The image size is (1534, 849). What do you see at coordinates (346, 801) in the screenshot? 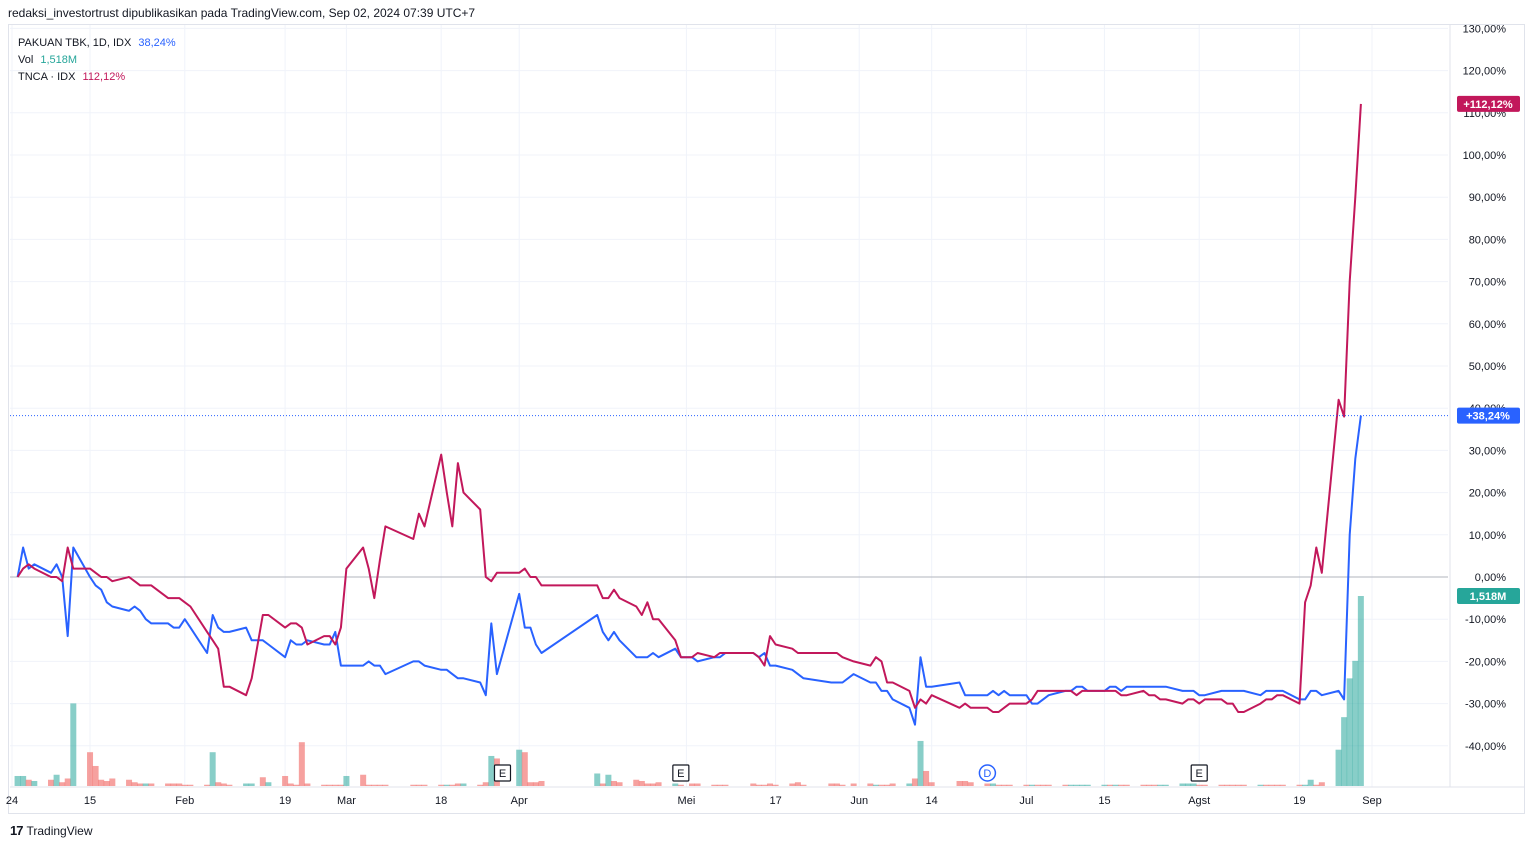
I see `x-tick-label: Mar` at bounding box center [346, 801].